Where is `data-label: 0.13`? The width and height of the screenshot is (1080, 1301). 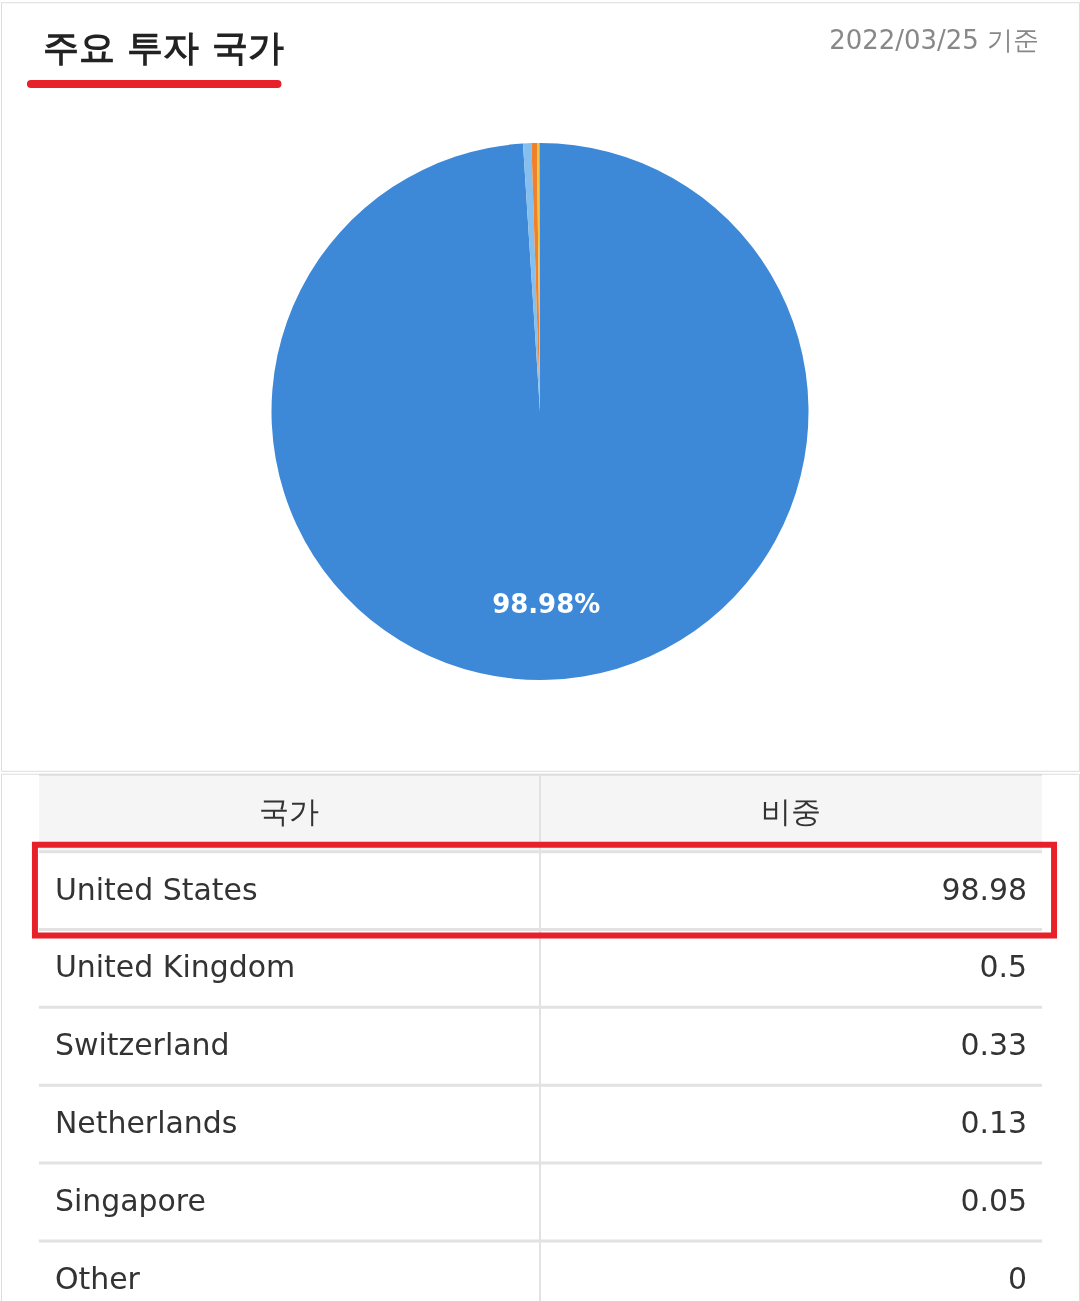
data-label: 0.13 is located at coordinates (994, 1123).